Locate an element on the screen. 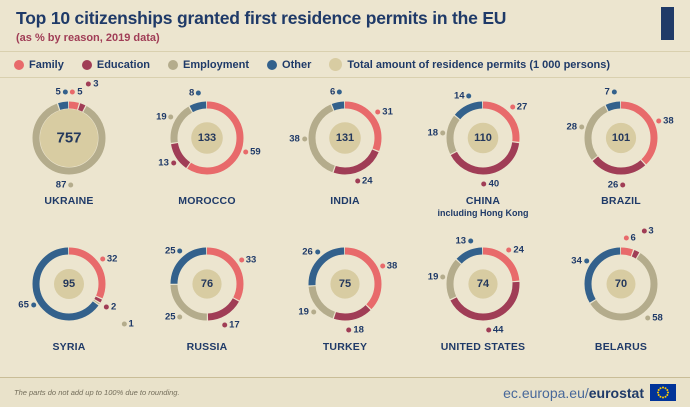 The image size is (690, 407). other-value-label: 25 is located at coordinates (174, 250).